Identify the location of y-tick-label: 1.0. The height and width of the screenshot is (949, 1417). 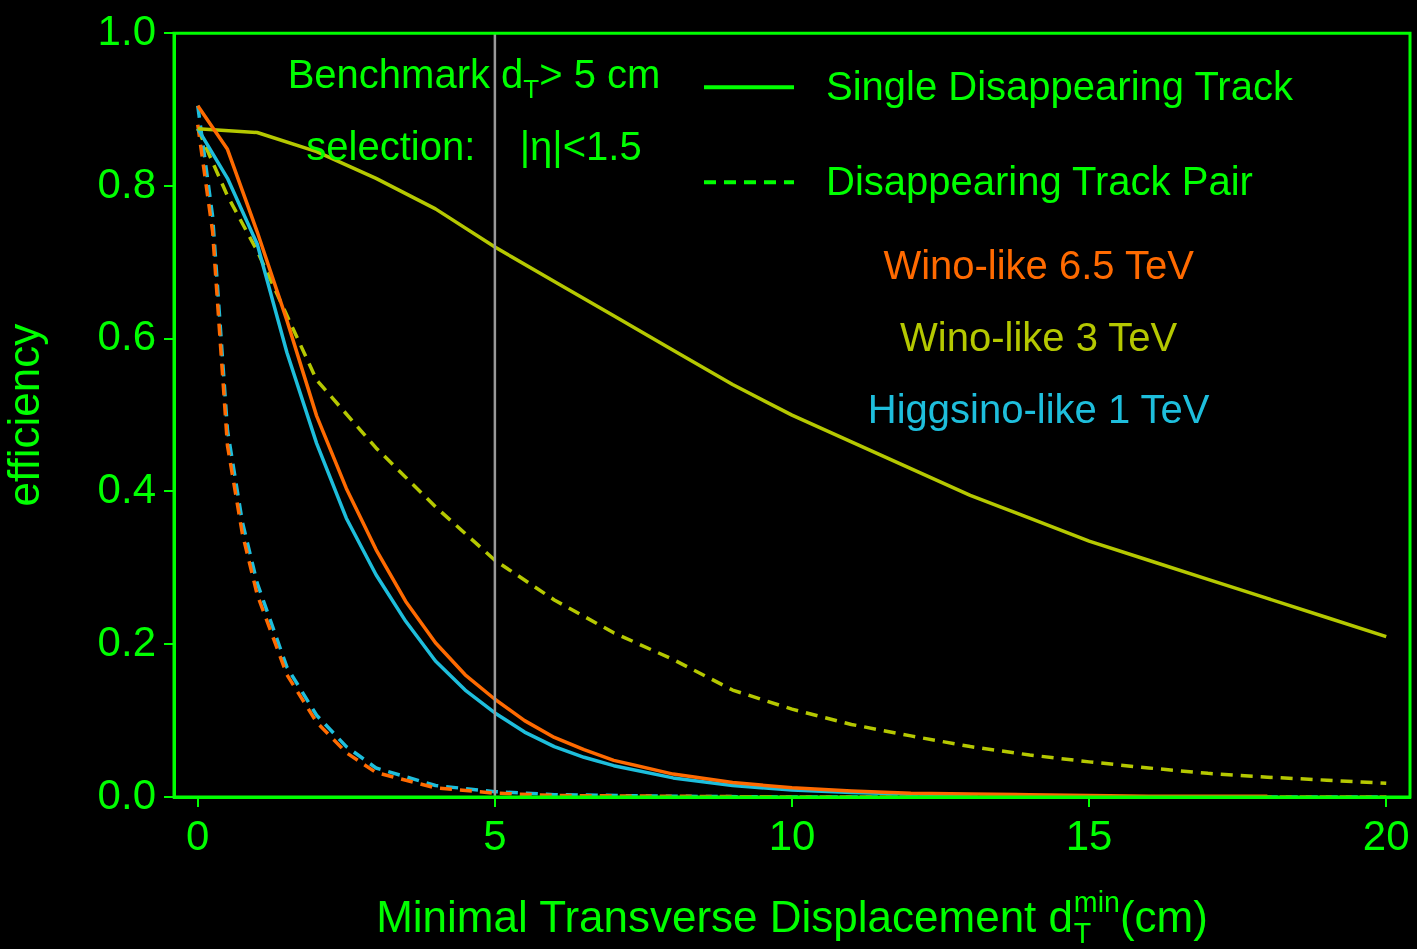
(126, 30).